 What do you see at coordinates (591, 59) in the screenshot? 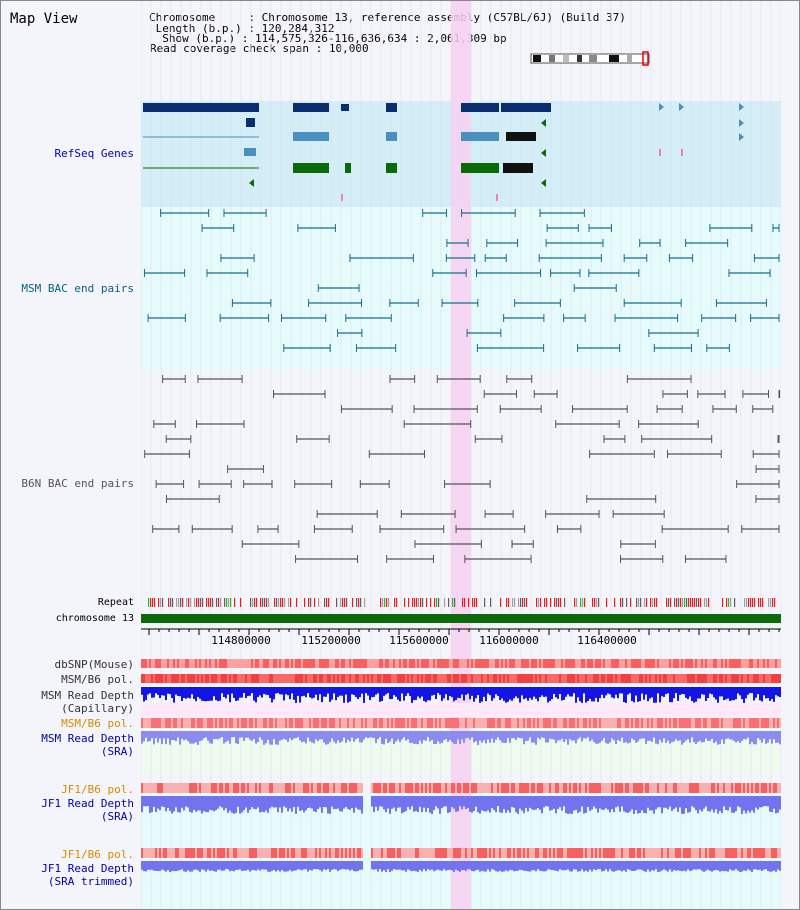
I see `chromosome-ideogram` at bounding box center [591, 59].